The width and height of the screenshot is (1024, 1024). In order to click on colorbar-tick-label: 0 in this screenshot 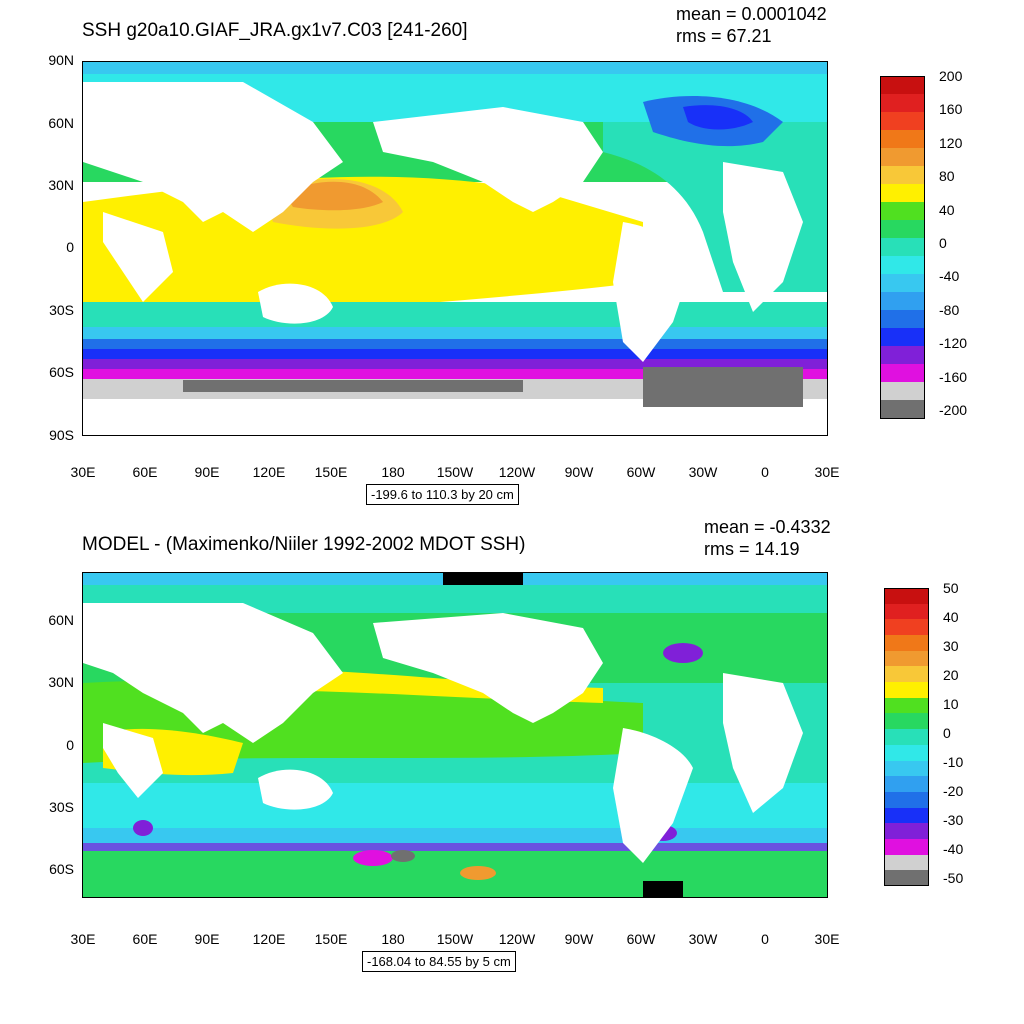, I will do `click(947, 733)`.